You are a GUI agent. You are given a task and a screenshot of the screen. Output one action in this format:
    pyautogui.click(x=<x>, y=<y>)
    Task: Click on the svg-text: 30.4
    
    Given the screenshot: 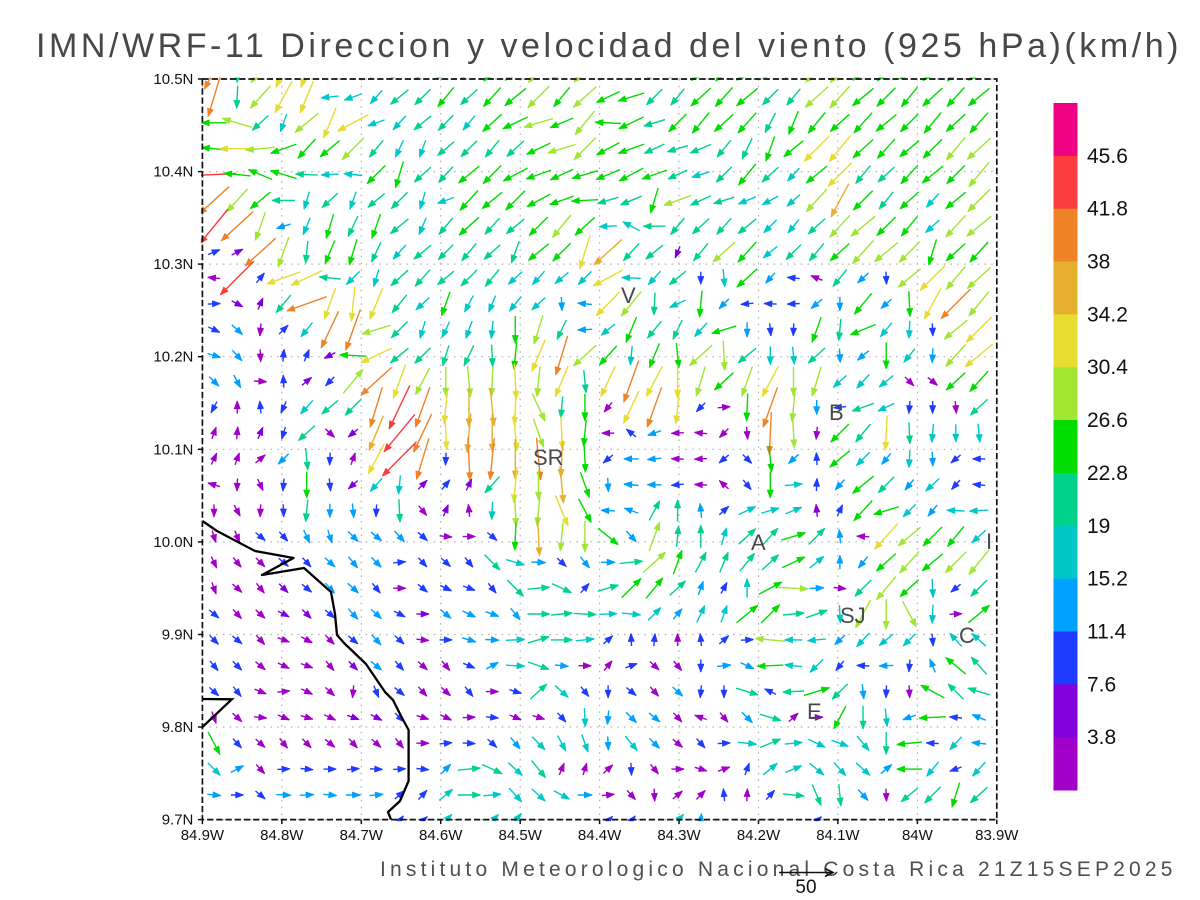 What is the action you would take?
    pyautogui.click(x=1107, y=367)
    